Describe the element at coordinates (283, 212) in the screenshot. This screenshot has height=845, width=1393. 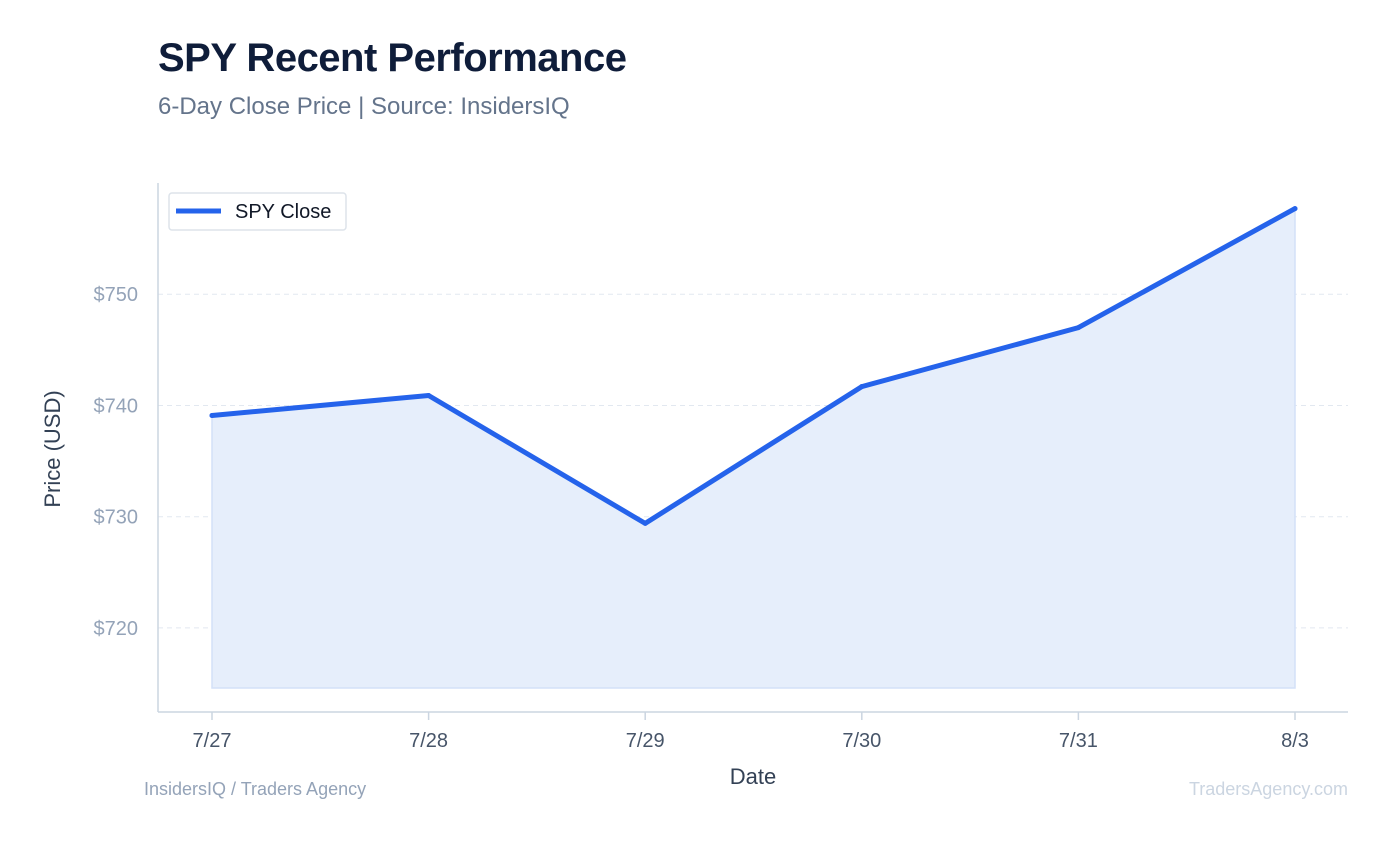
I see `legend-label: SPY Close` at that location.